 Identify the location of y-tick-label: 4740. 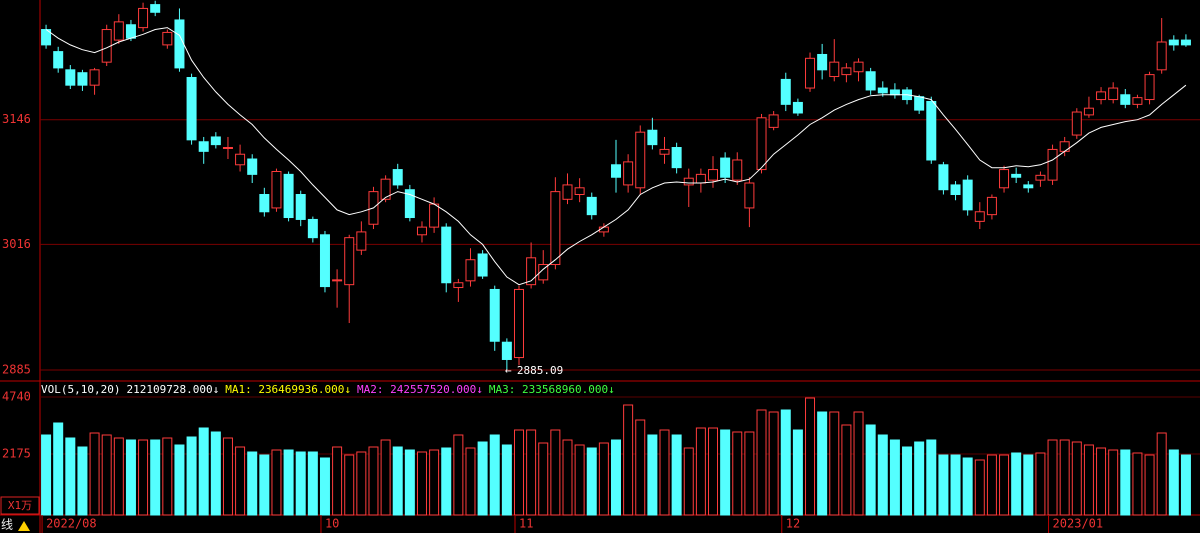
(16, 397).